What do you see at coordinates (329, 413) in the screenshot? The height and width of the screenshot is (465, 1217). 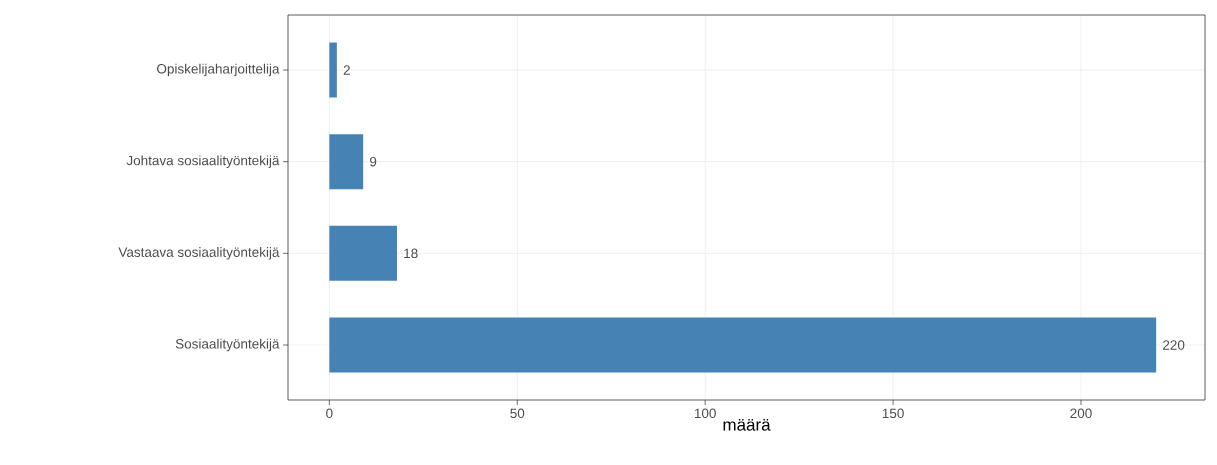 I see `x-tick-label: 0` at bounding box center [329, 413].